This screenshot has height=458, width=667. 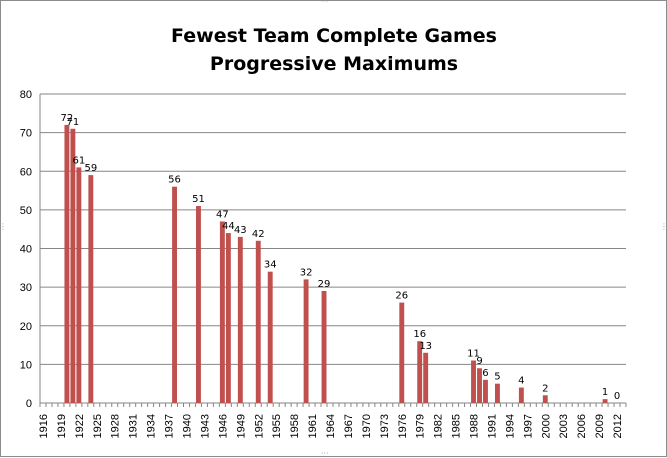 I want to click on resize-handle-top: ···, so click(x=325, y=3).